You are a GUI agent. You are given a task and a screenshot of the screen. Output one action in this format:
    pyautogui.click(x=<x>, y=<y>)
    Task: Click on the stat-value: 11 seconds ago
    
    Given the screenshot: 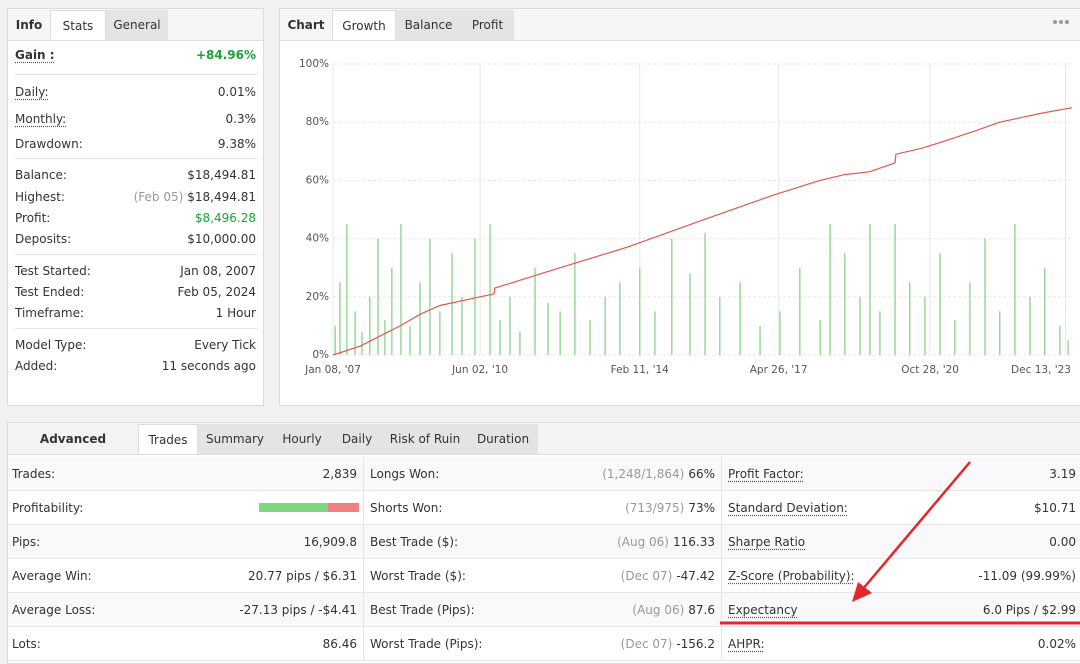 What is the action you would take?
    pyautogui.click(x=209, y=366)
    